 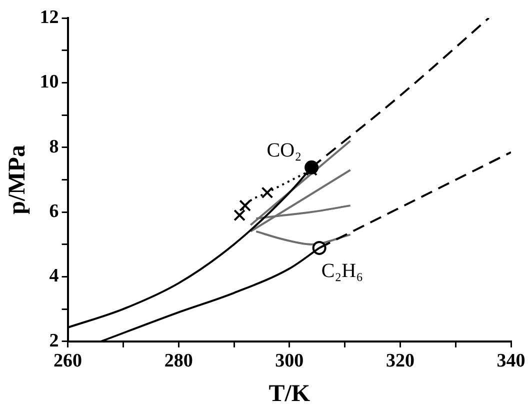 I want to click on x-tick-label: 340, so click(x=511, y=361).